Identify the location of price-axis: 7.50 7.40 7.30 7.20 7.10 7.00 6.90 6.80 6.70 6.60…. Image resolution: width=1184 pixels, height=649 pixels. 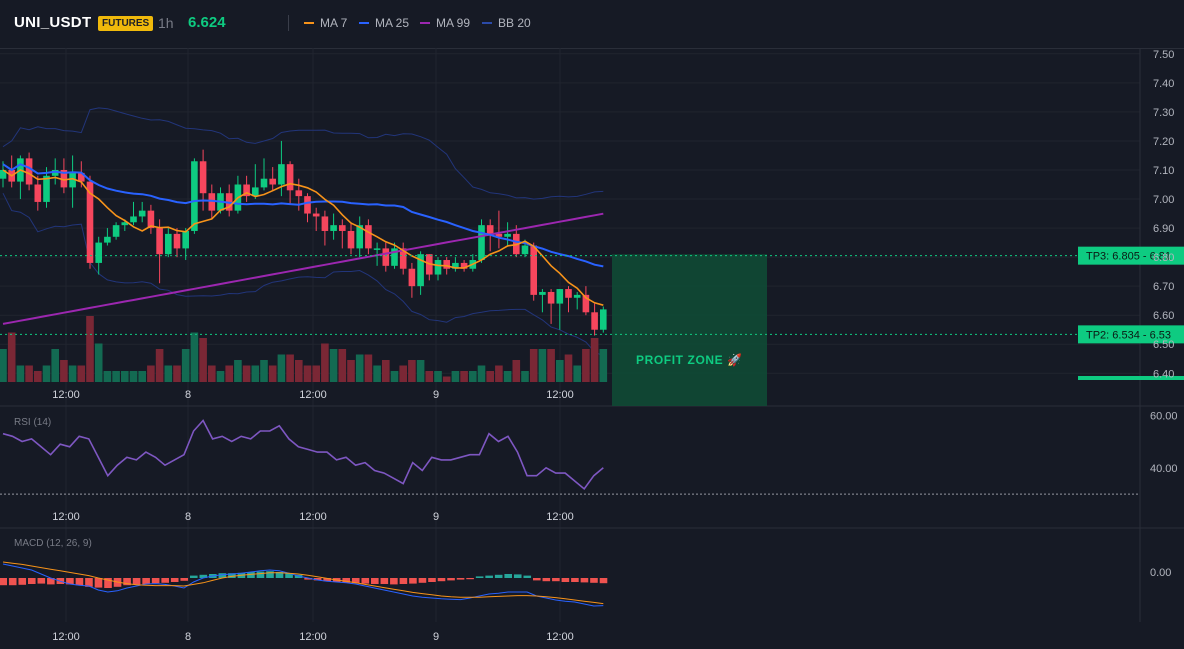
(1163, 214).